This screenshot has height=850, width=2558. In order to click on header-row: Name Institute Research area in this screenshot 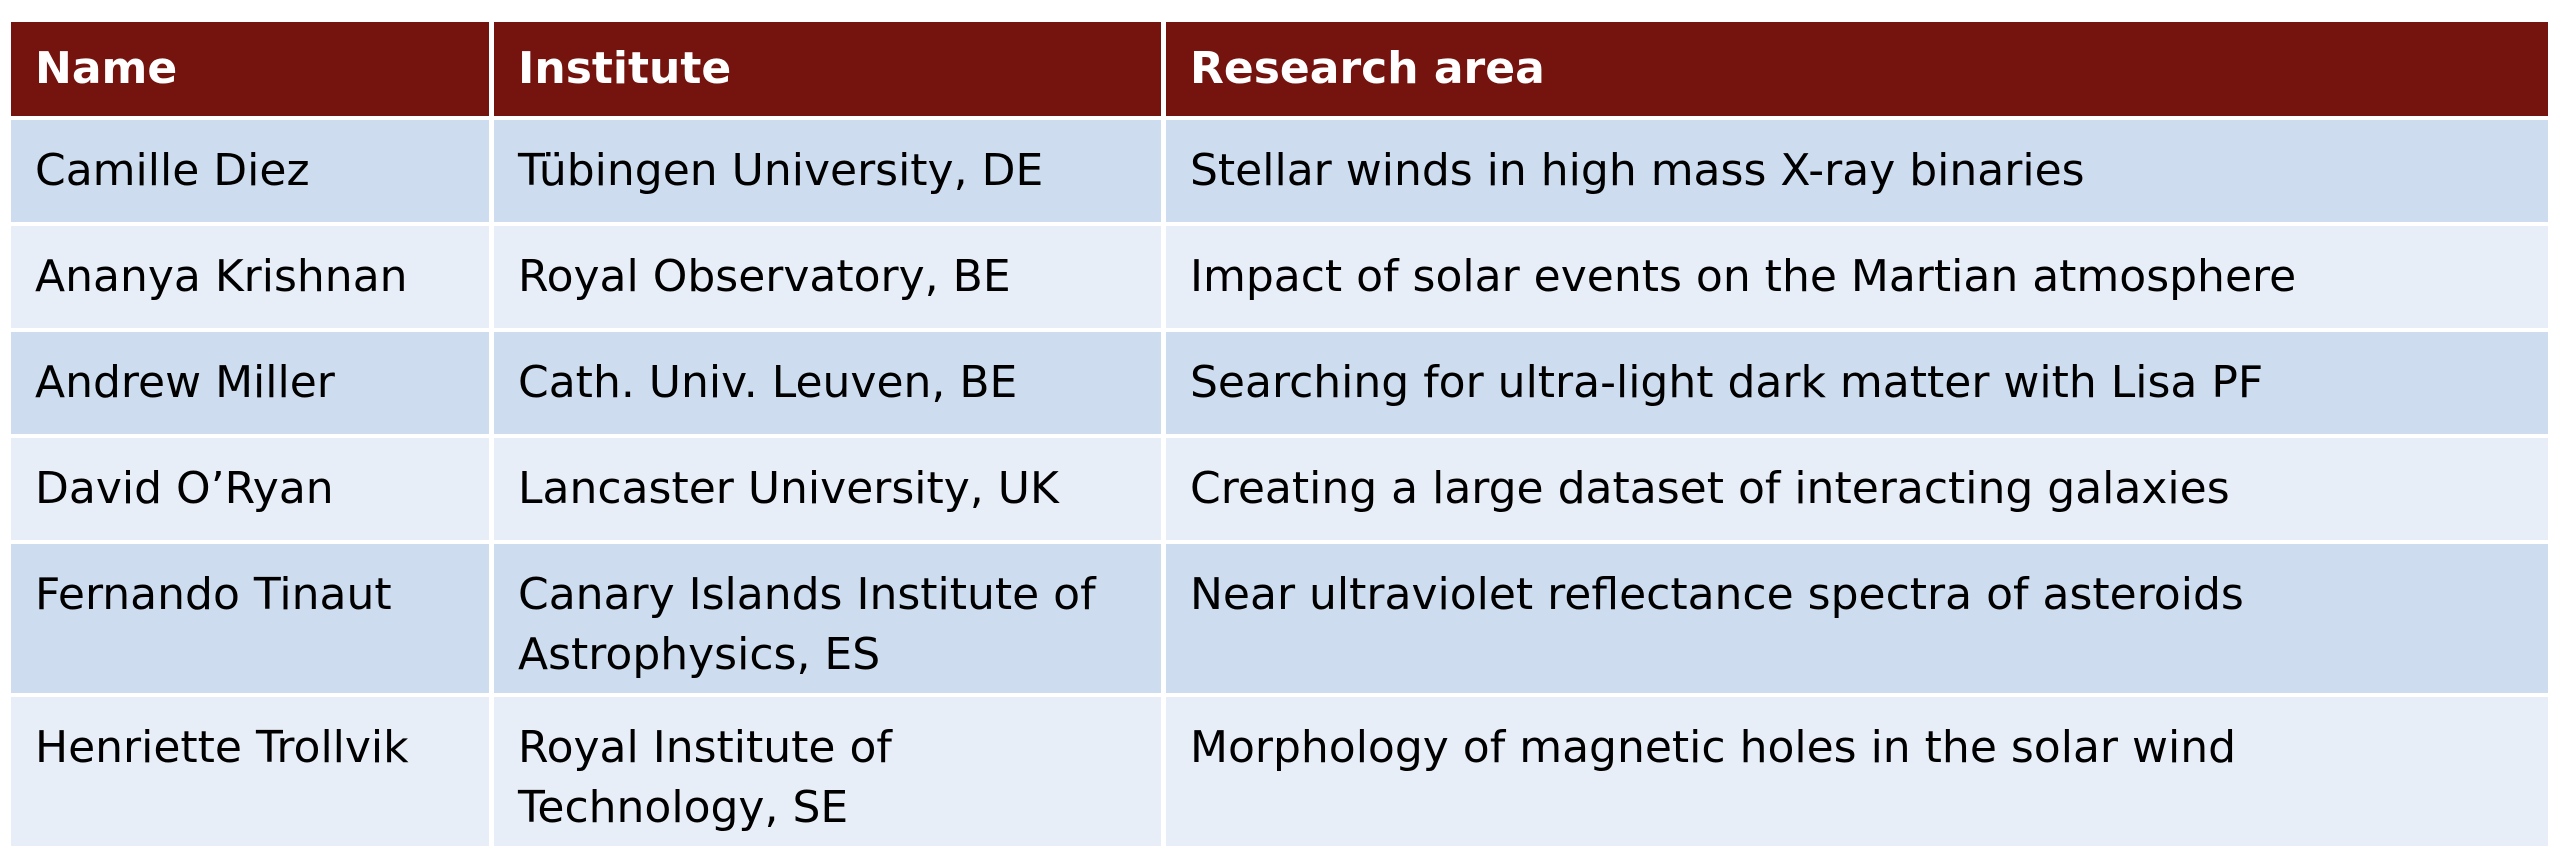, I will do `click(1279, 69)`.